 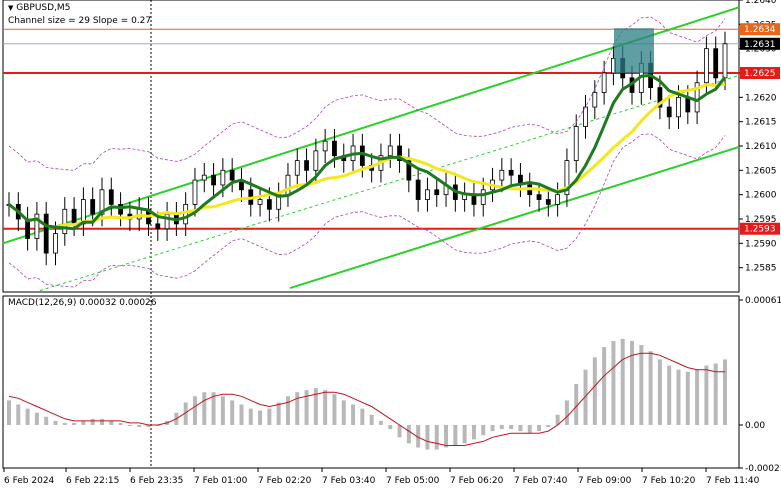 I want to click on macd-y-tick-label: 0.00061, so click(x=763, y=301).